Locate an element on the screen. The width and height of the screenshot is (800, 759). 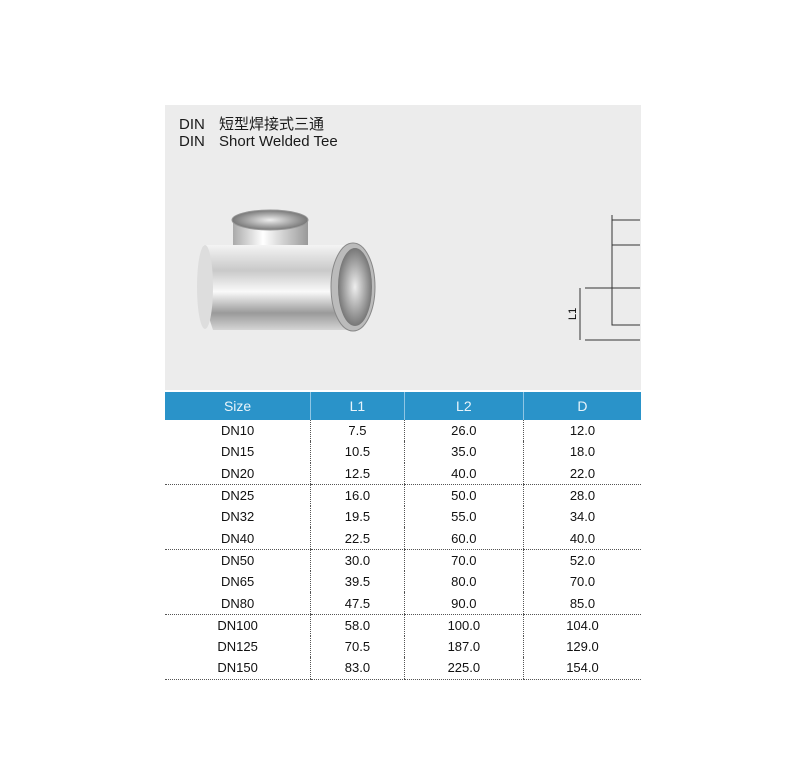
table-row: DN10 7.5 26.0 12.0 is located at coordinates (403, 431).